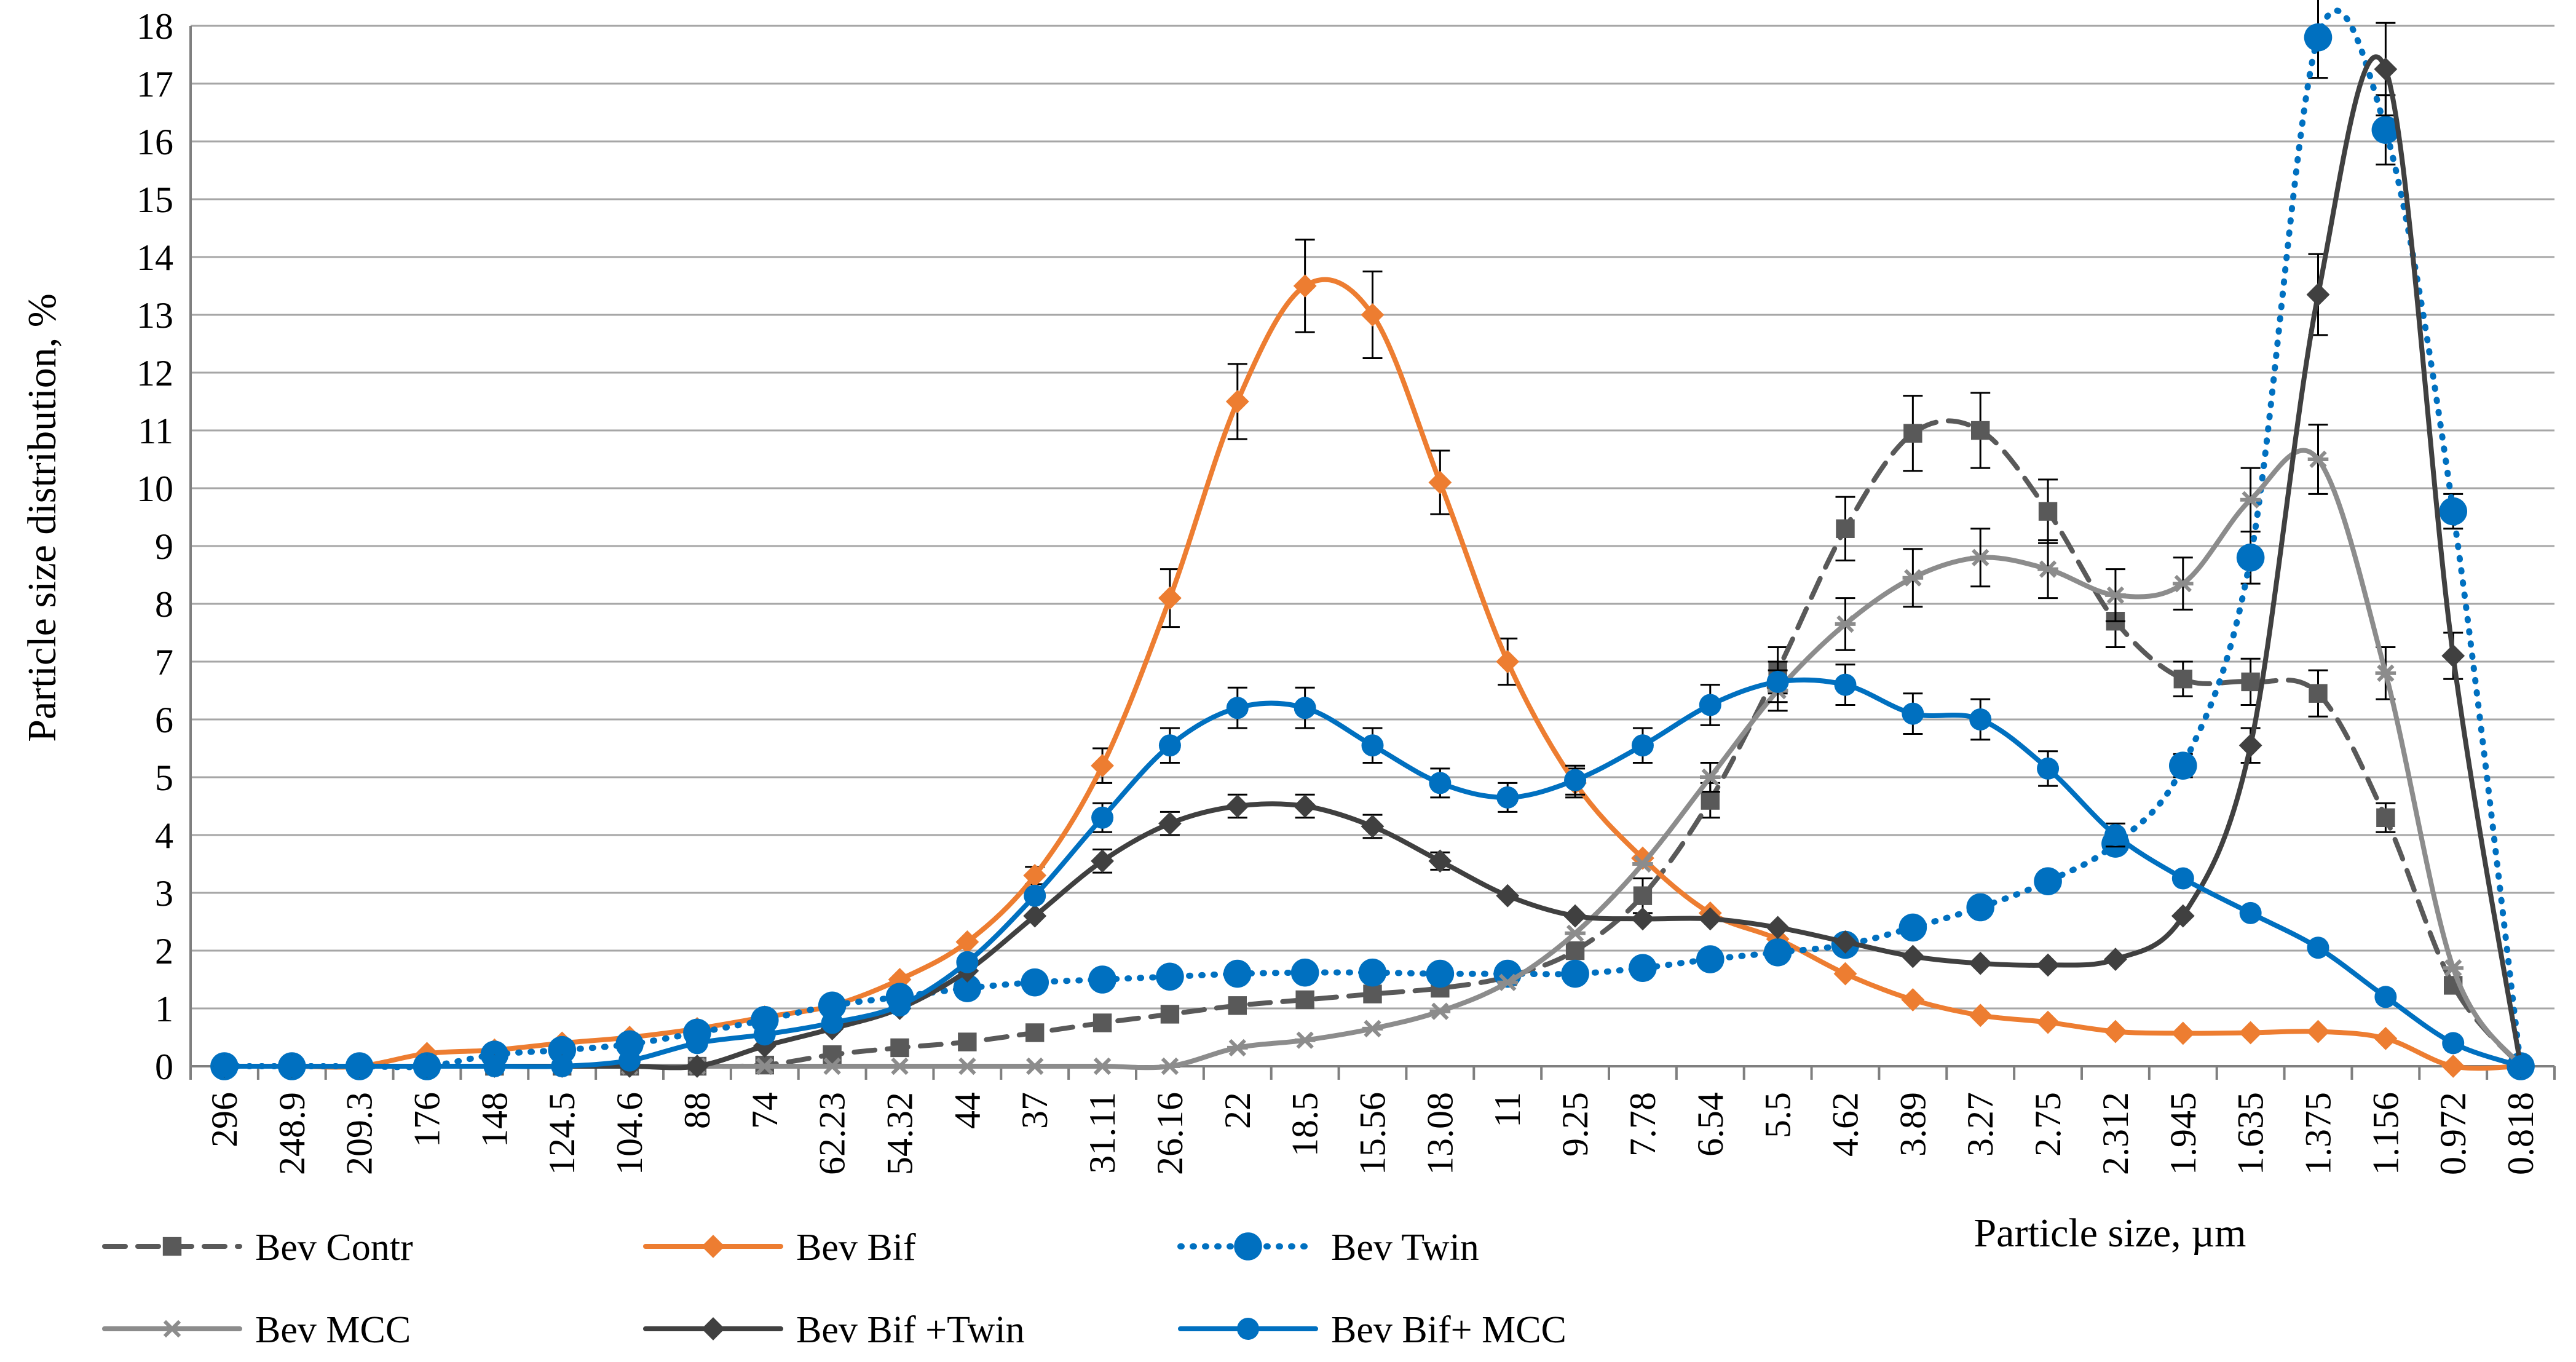 The image size is (2576, 1362). I want to click on x-tick-label: 74, so click(765, 1110).